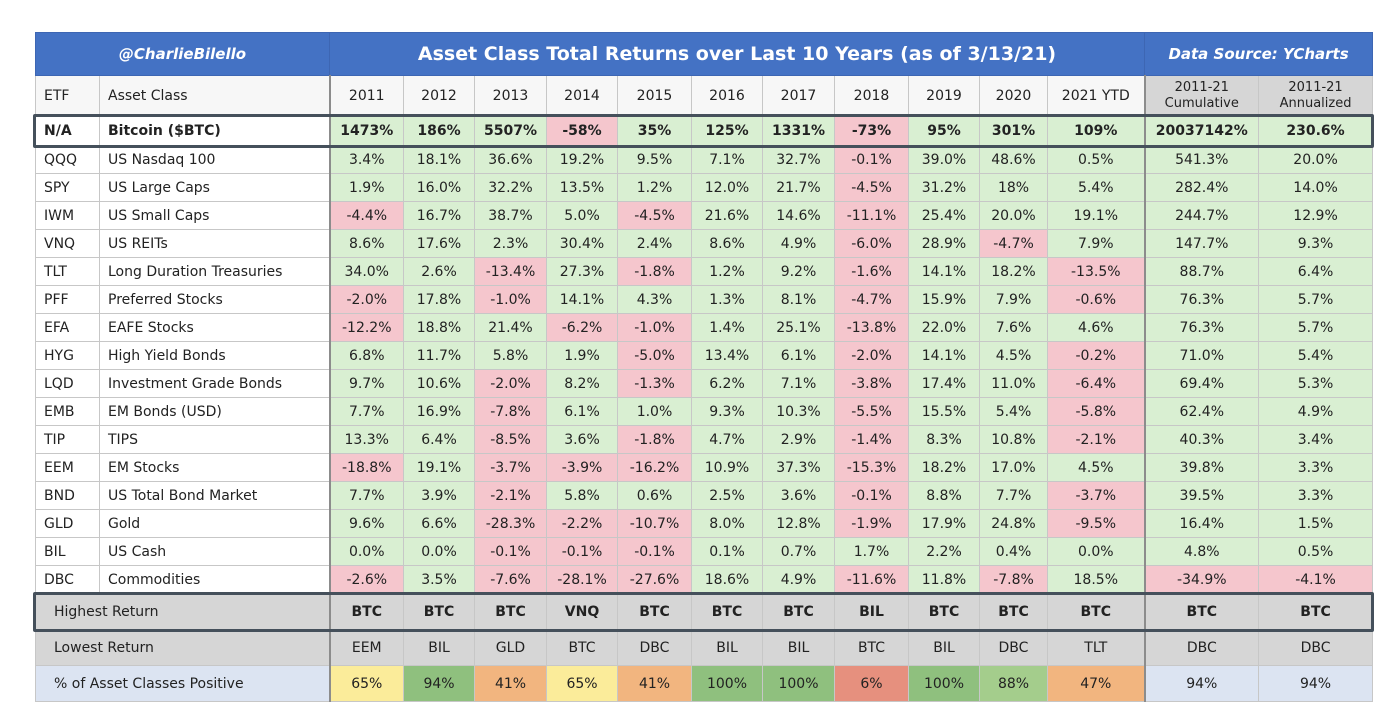  I want to click on return-cell: 18.5%, so click(1096, 579).